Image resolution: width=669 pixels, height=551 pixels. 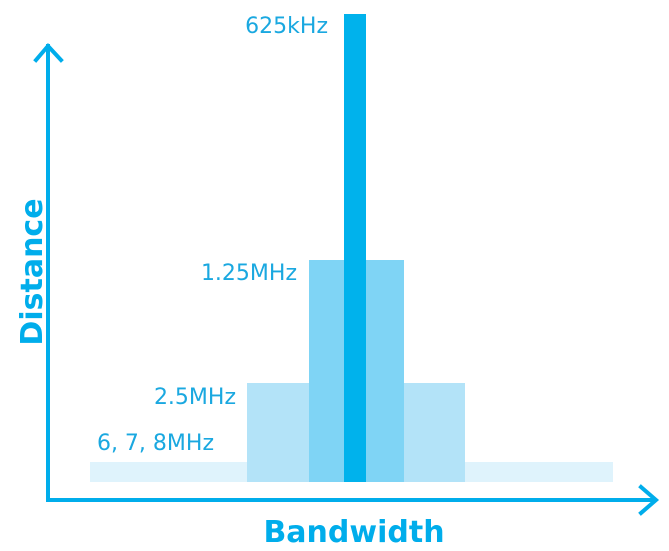 I want to click on band-label-1-25mhz: 1.25MHz, so click(x=249, y=273).